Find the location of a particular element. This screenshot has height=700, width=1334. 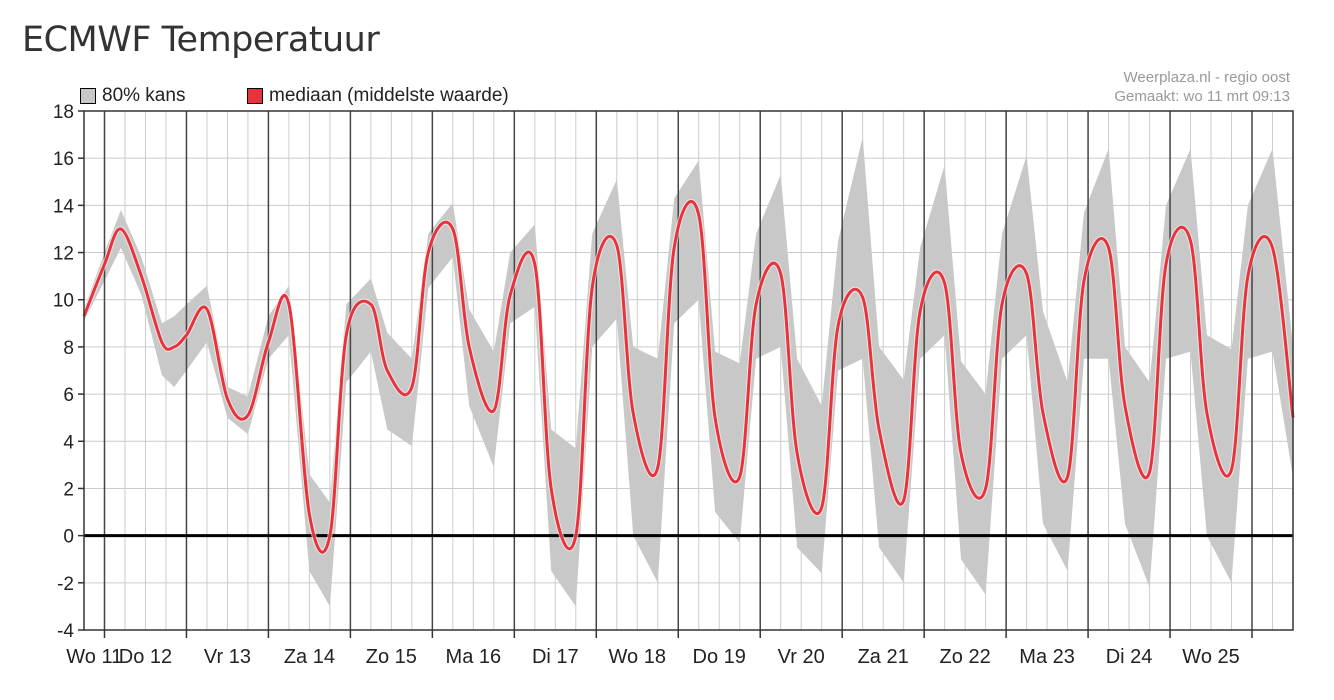

legend-label-band: 80% kans is located at coordinates (144, 95).